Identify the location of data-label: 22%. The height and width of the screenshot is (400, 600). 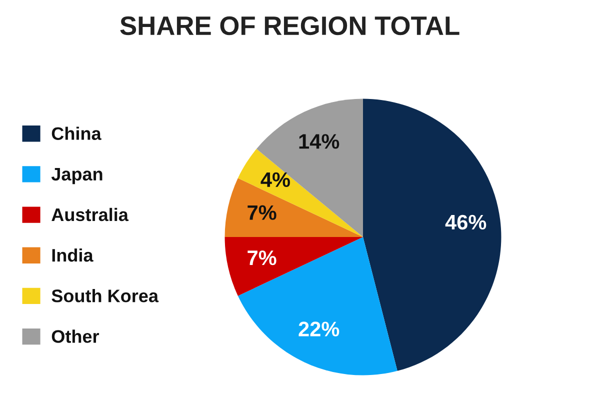
(319, 329).